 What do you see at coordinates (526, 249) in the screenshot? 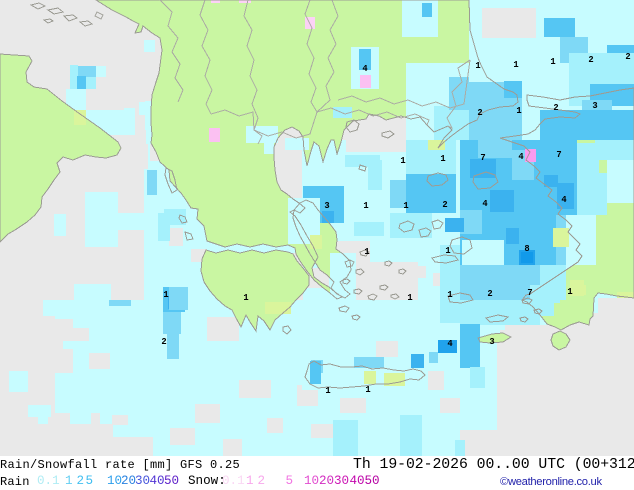
I see `svg-text: 8` at bounding box center [526, 249].